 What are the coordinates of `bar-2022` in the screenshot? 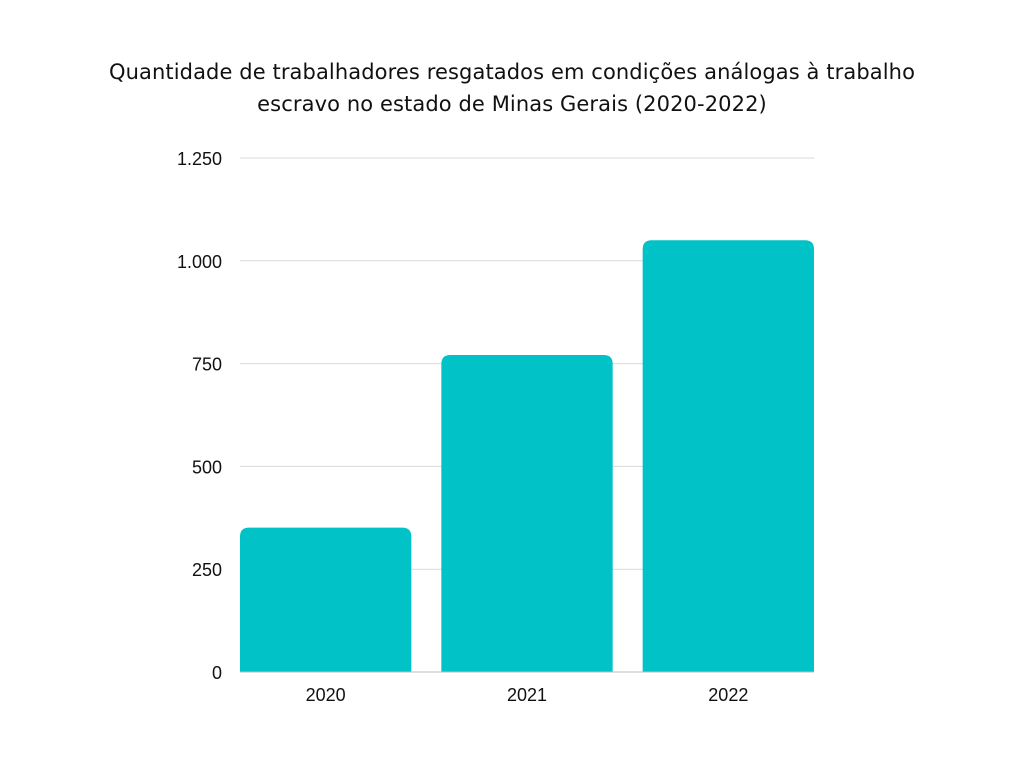 It's located at (728, 456).